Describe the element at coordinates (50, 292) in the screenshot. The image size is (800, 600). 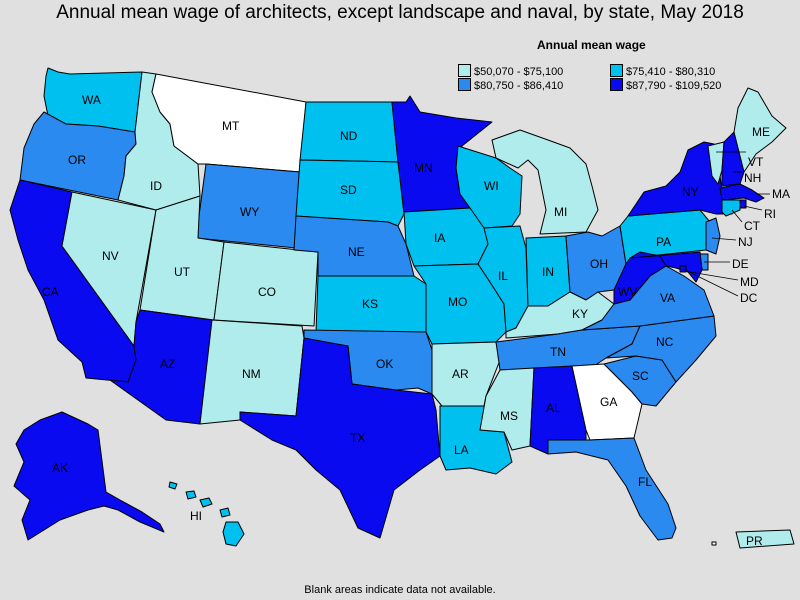
I see `state-label-ca: CA` at that location.